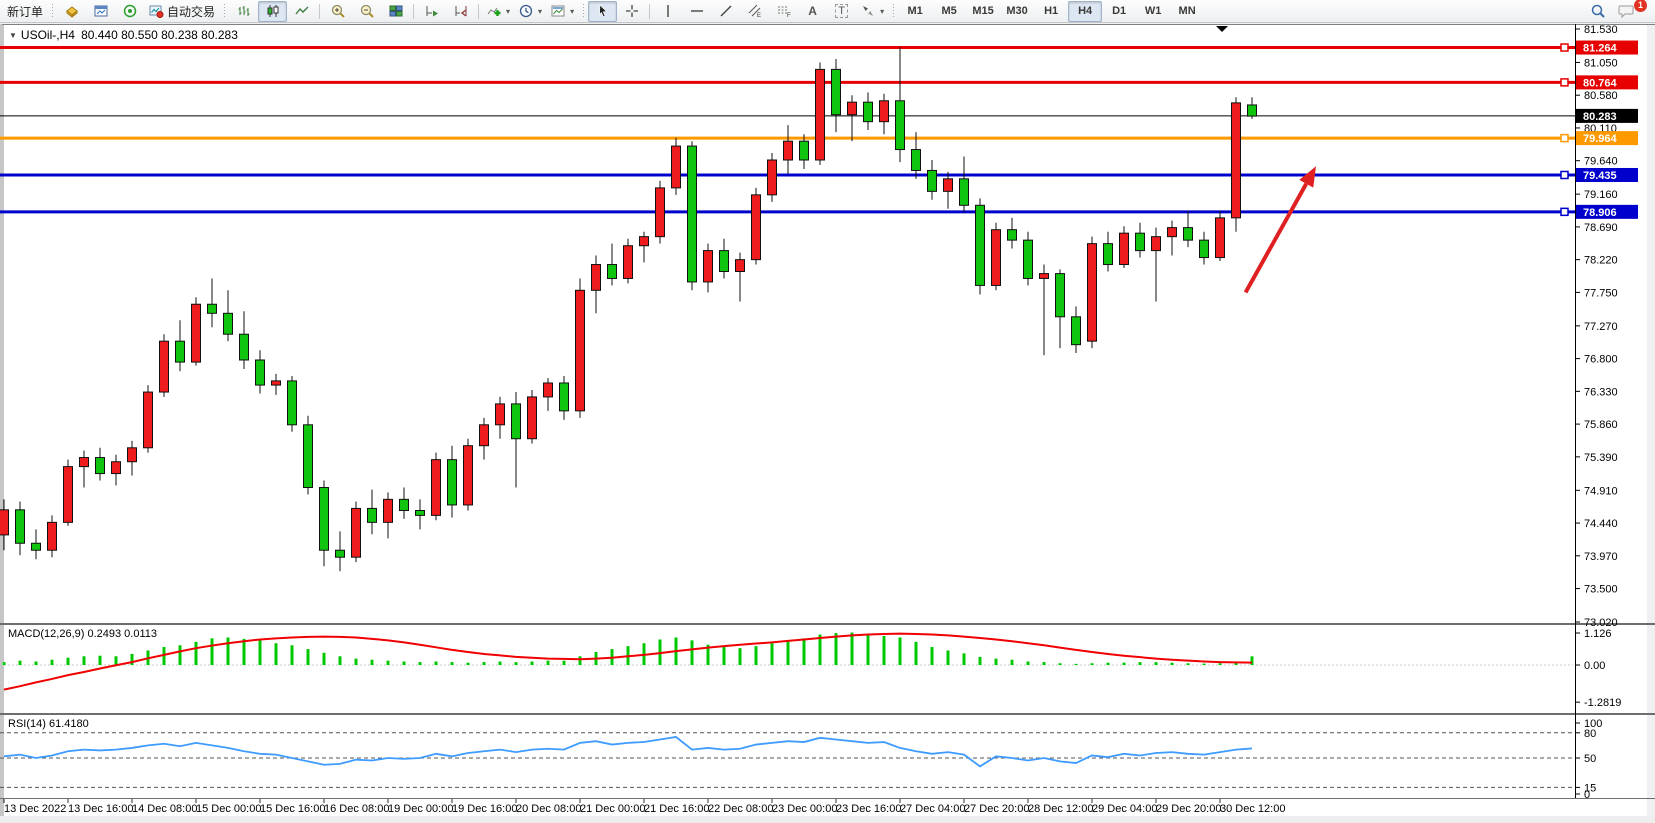 Image resolution: width=1655 pixels, height=823 pixels. What do you see at coordinates (841, 11) in the screenshot?
I see `label-tool-button: T` at bounding box center [841, 11].